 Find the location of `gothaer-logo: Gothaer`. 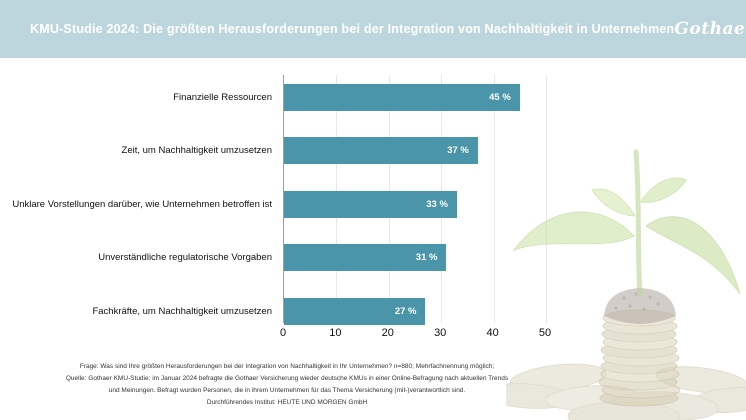

gothaer-logo: Gothaer is located at coordinates (710, 29).